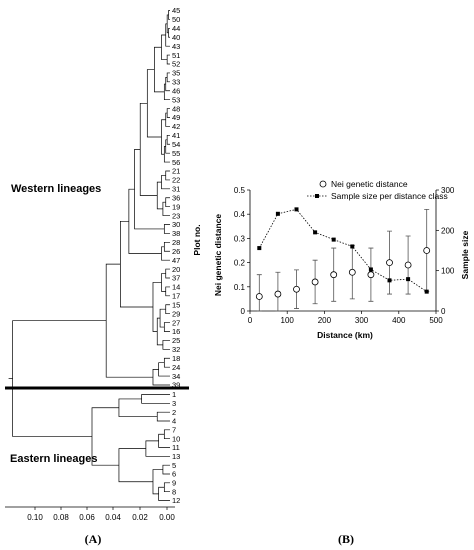  What do you see at coordinates (176, 376) in the screenshot?
I see `leaf-label-34: 34` at bounding box center [176, 376].